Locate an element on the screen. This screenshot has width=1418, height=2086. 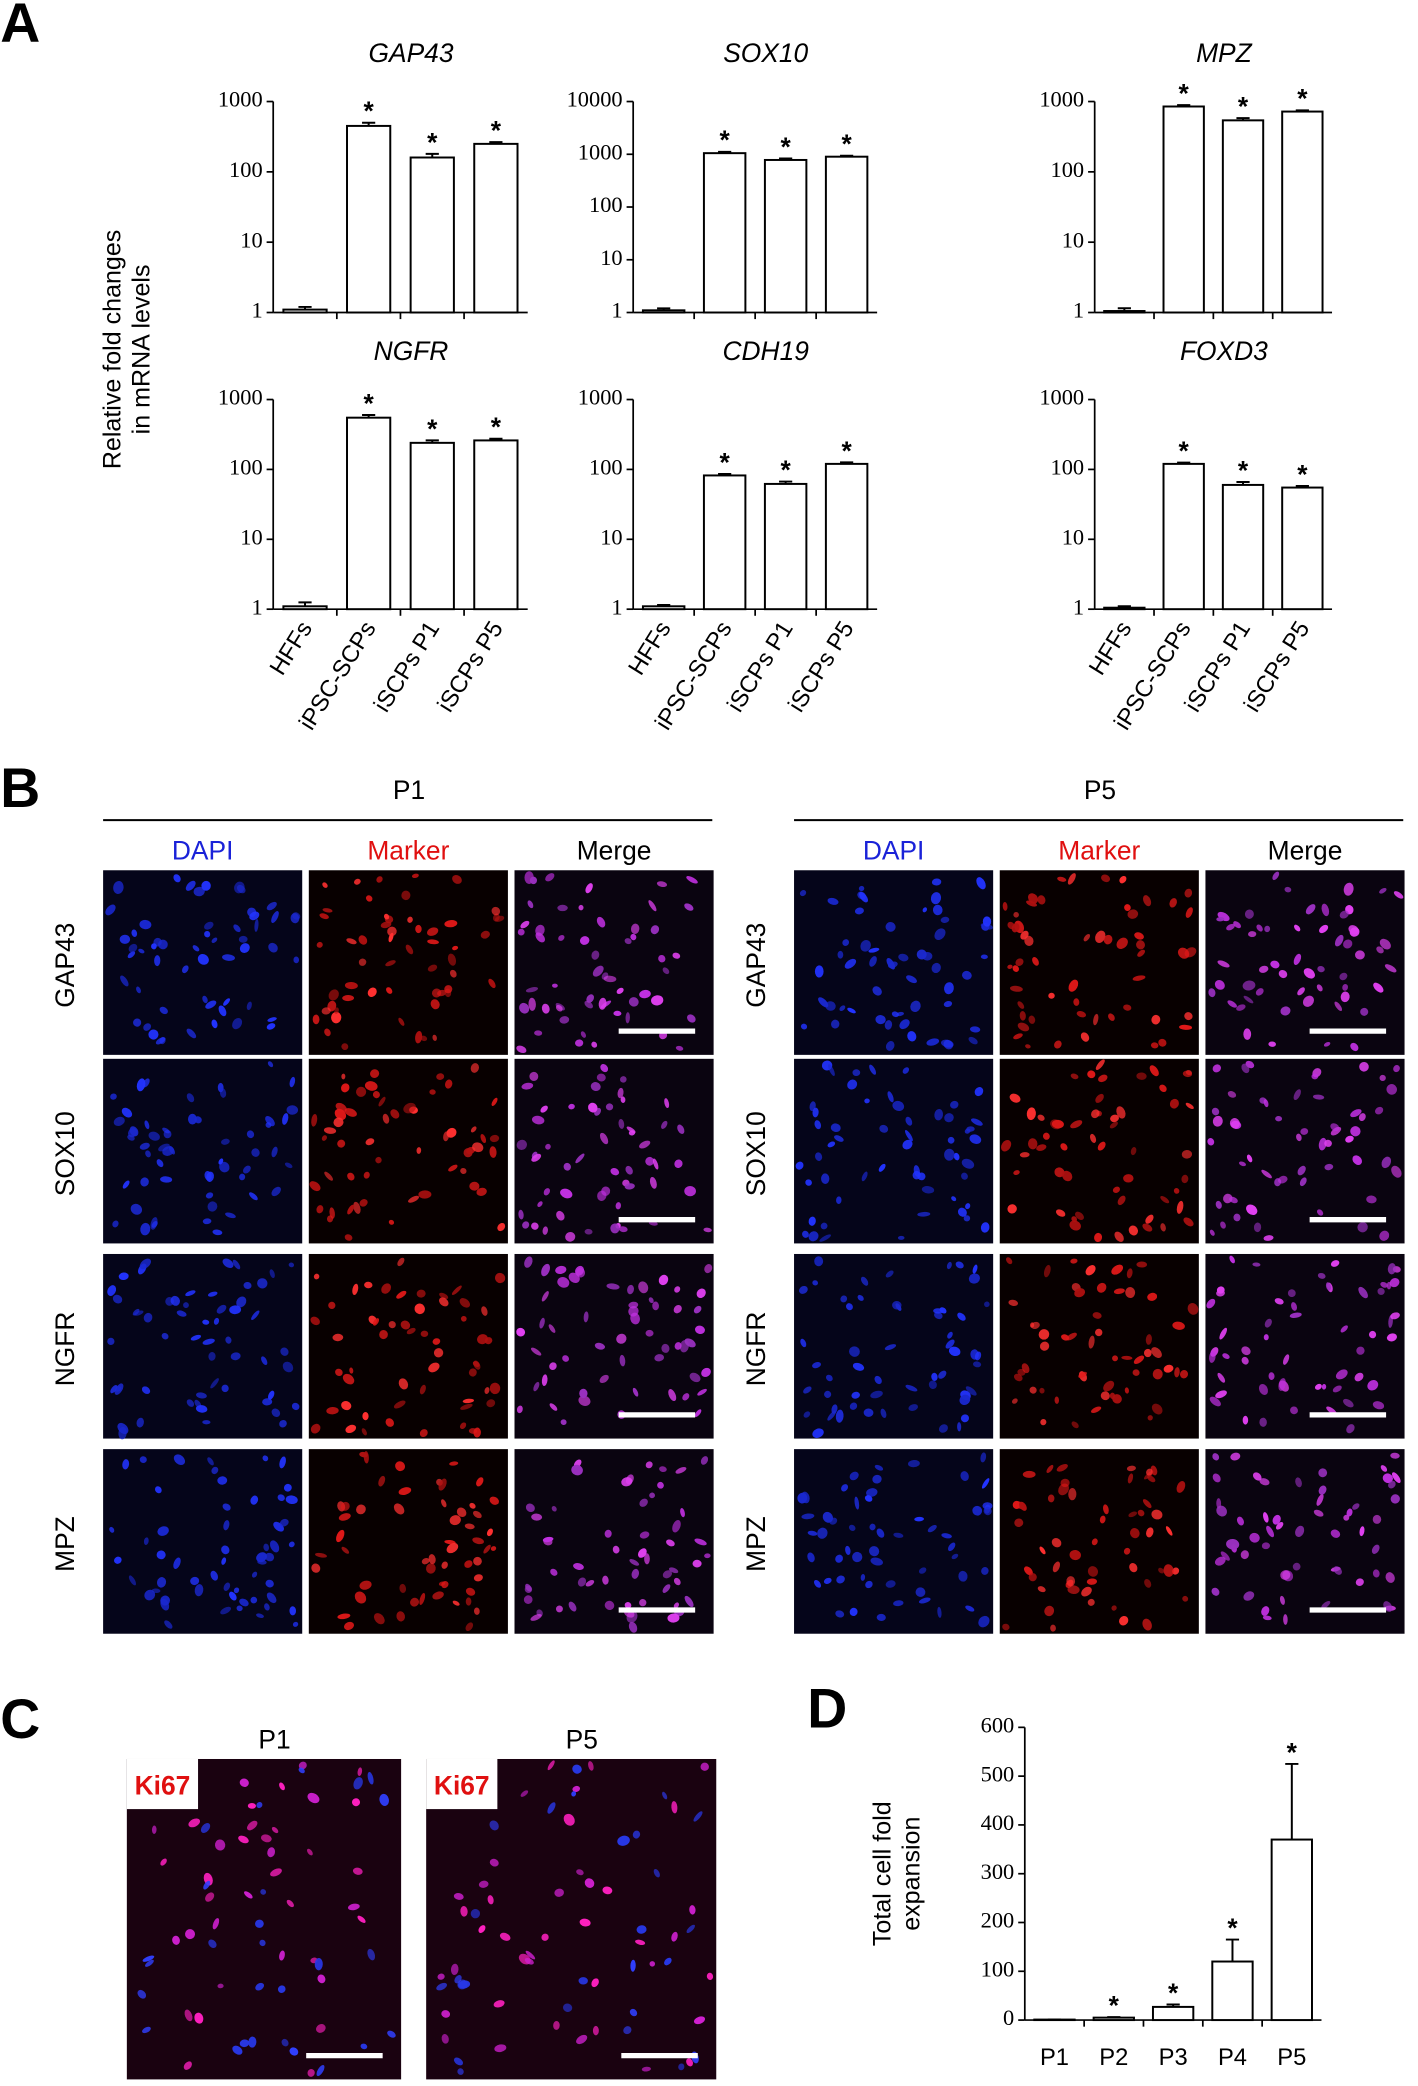
y-tick-label: 1000 is located at coordinates (1061, 397).